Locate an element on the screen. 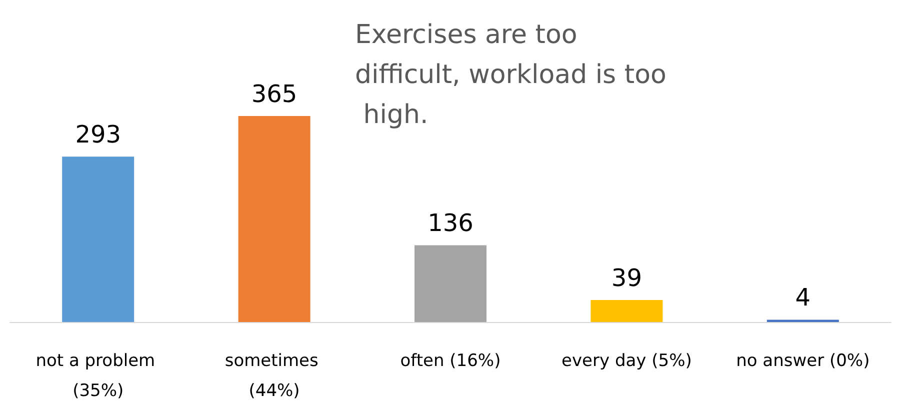 The width and height of the screenshot is (901, 406). data-label: 4 is located at coordinates (803, 298).